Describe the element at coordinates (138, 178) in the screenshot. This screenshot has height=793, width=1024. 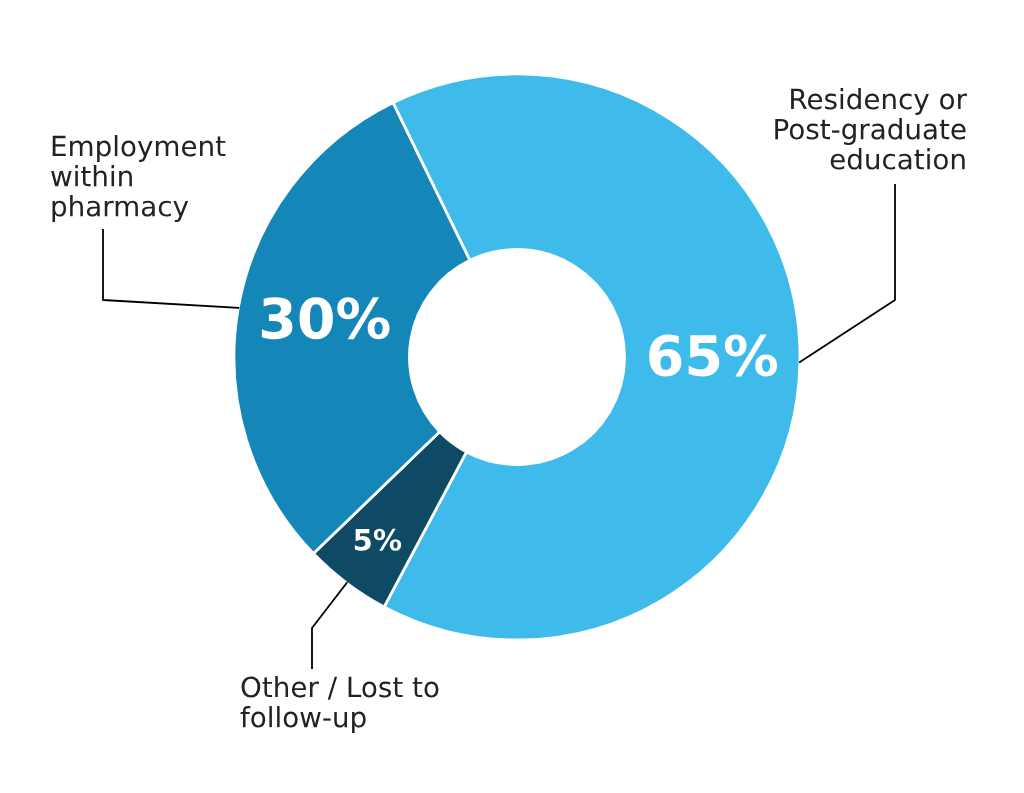
I see `slice-label: Employment within pharmacy` at that location.